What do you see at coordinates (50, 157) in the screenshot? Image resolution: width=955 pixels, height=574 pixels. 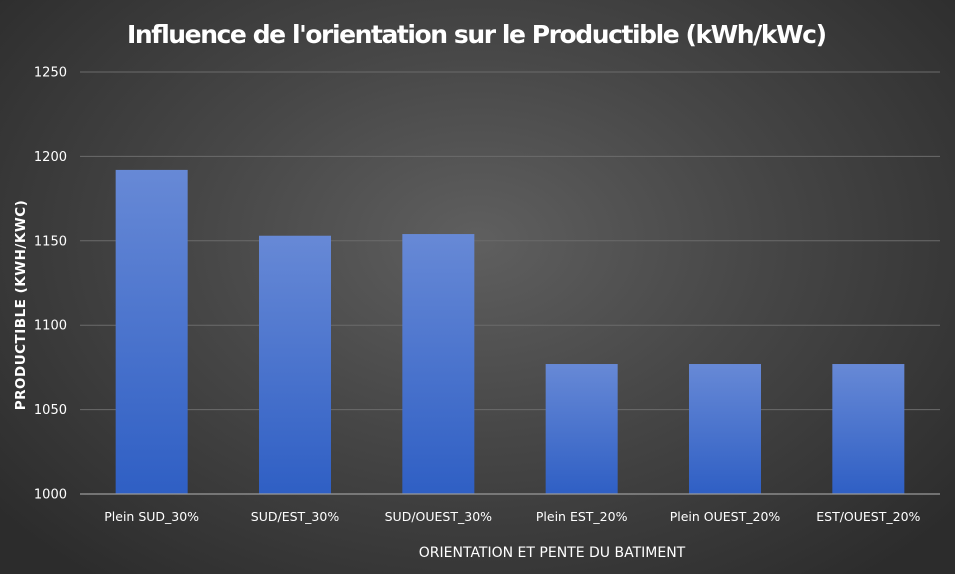 I see `y-tick-label: 1200` at bounding box center [50, 157].